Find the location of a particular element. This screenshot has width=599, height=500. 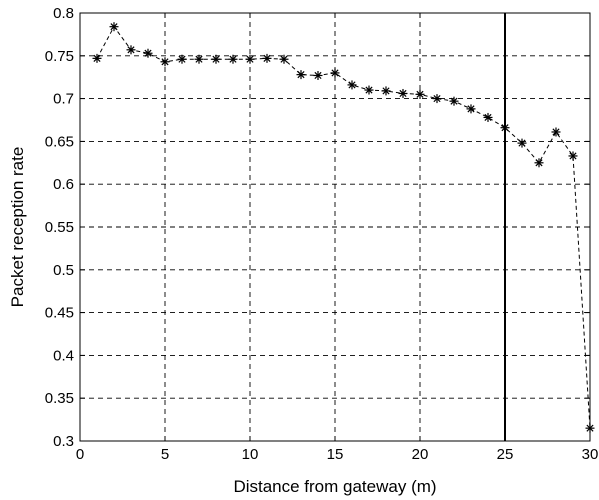

x-tick-label: 15 is located at coordinates (335, 454).